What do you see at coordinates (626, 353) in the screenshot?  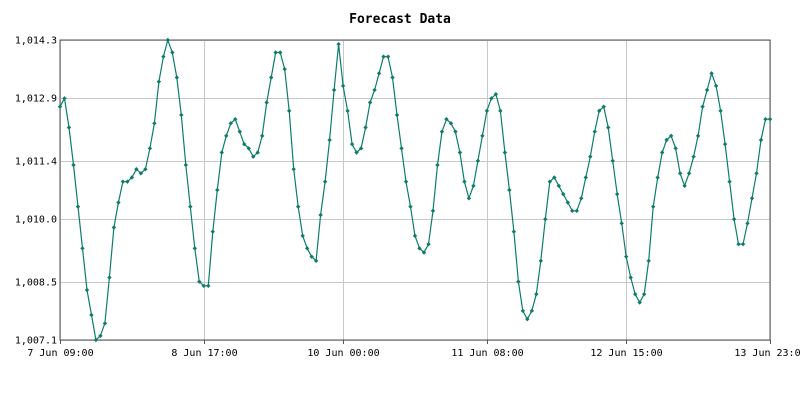 I see `x-tick-label: 12 Jun 15:00` at bounding box center [626, 353].